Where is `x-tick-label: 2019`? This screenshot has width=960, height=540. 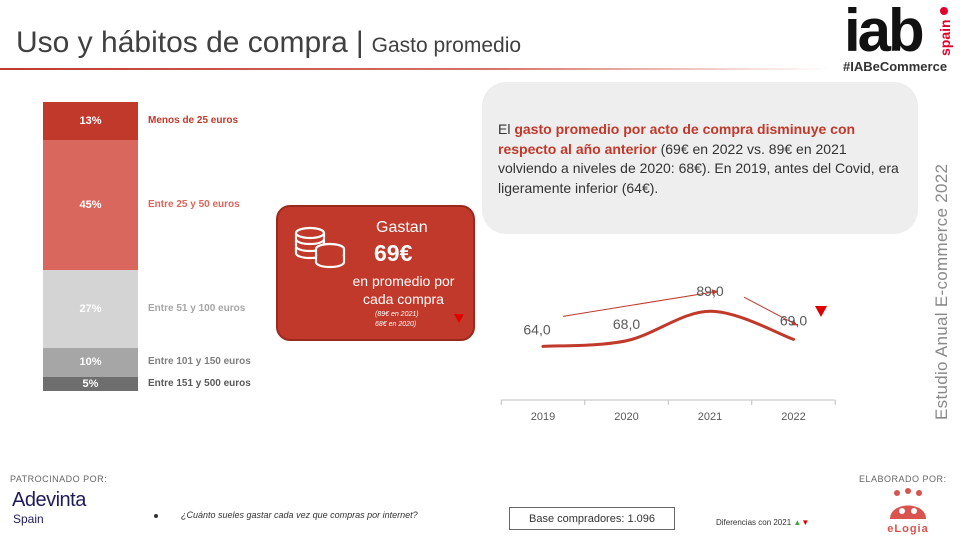
x-tick-label: 2019 is located at coordinates (543, 417).